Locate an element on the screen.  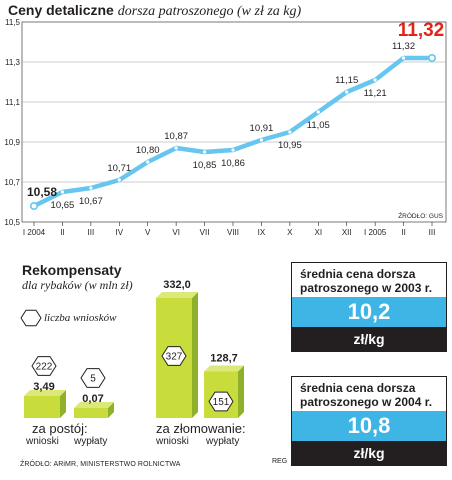
data-label: 11,05 is located at coordinates (318, 125).